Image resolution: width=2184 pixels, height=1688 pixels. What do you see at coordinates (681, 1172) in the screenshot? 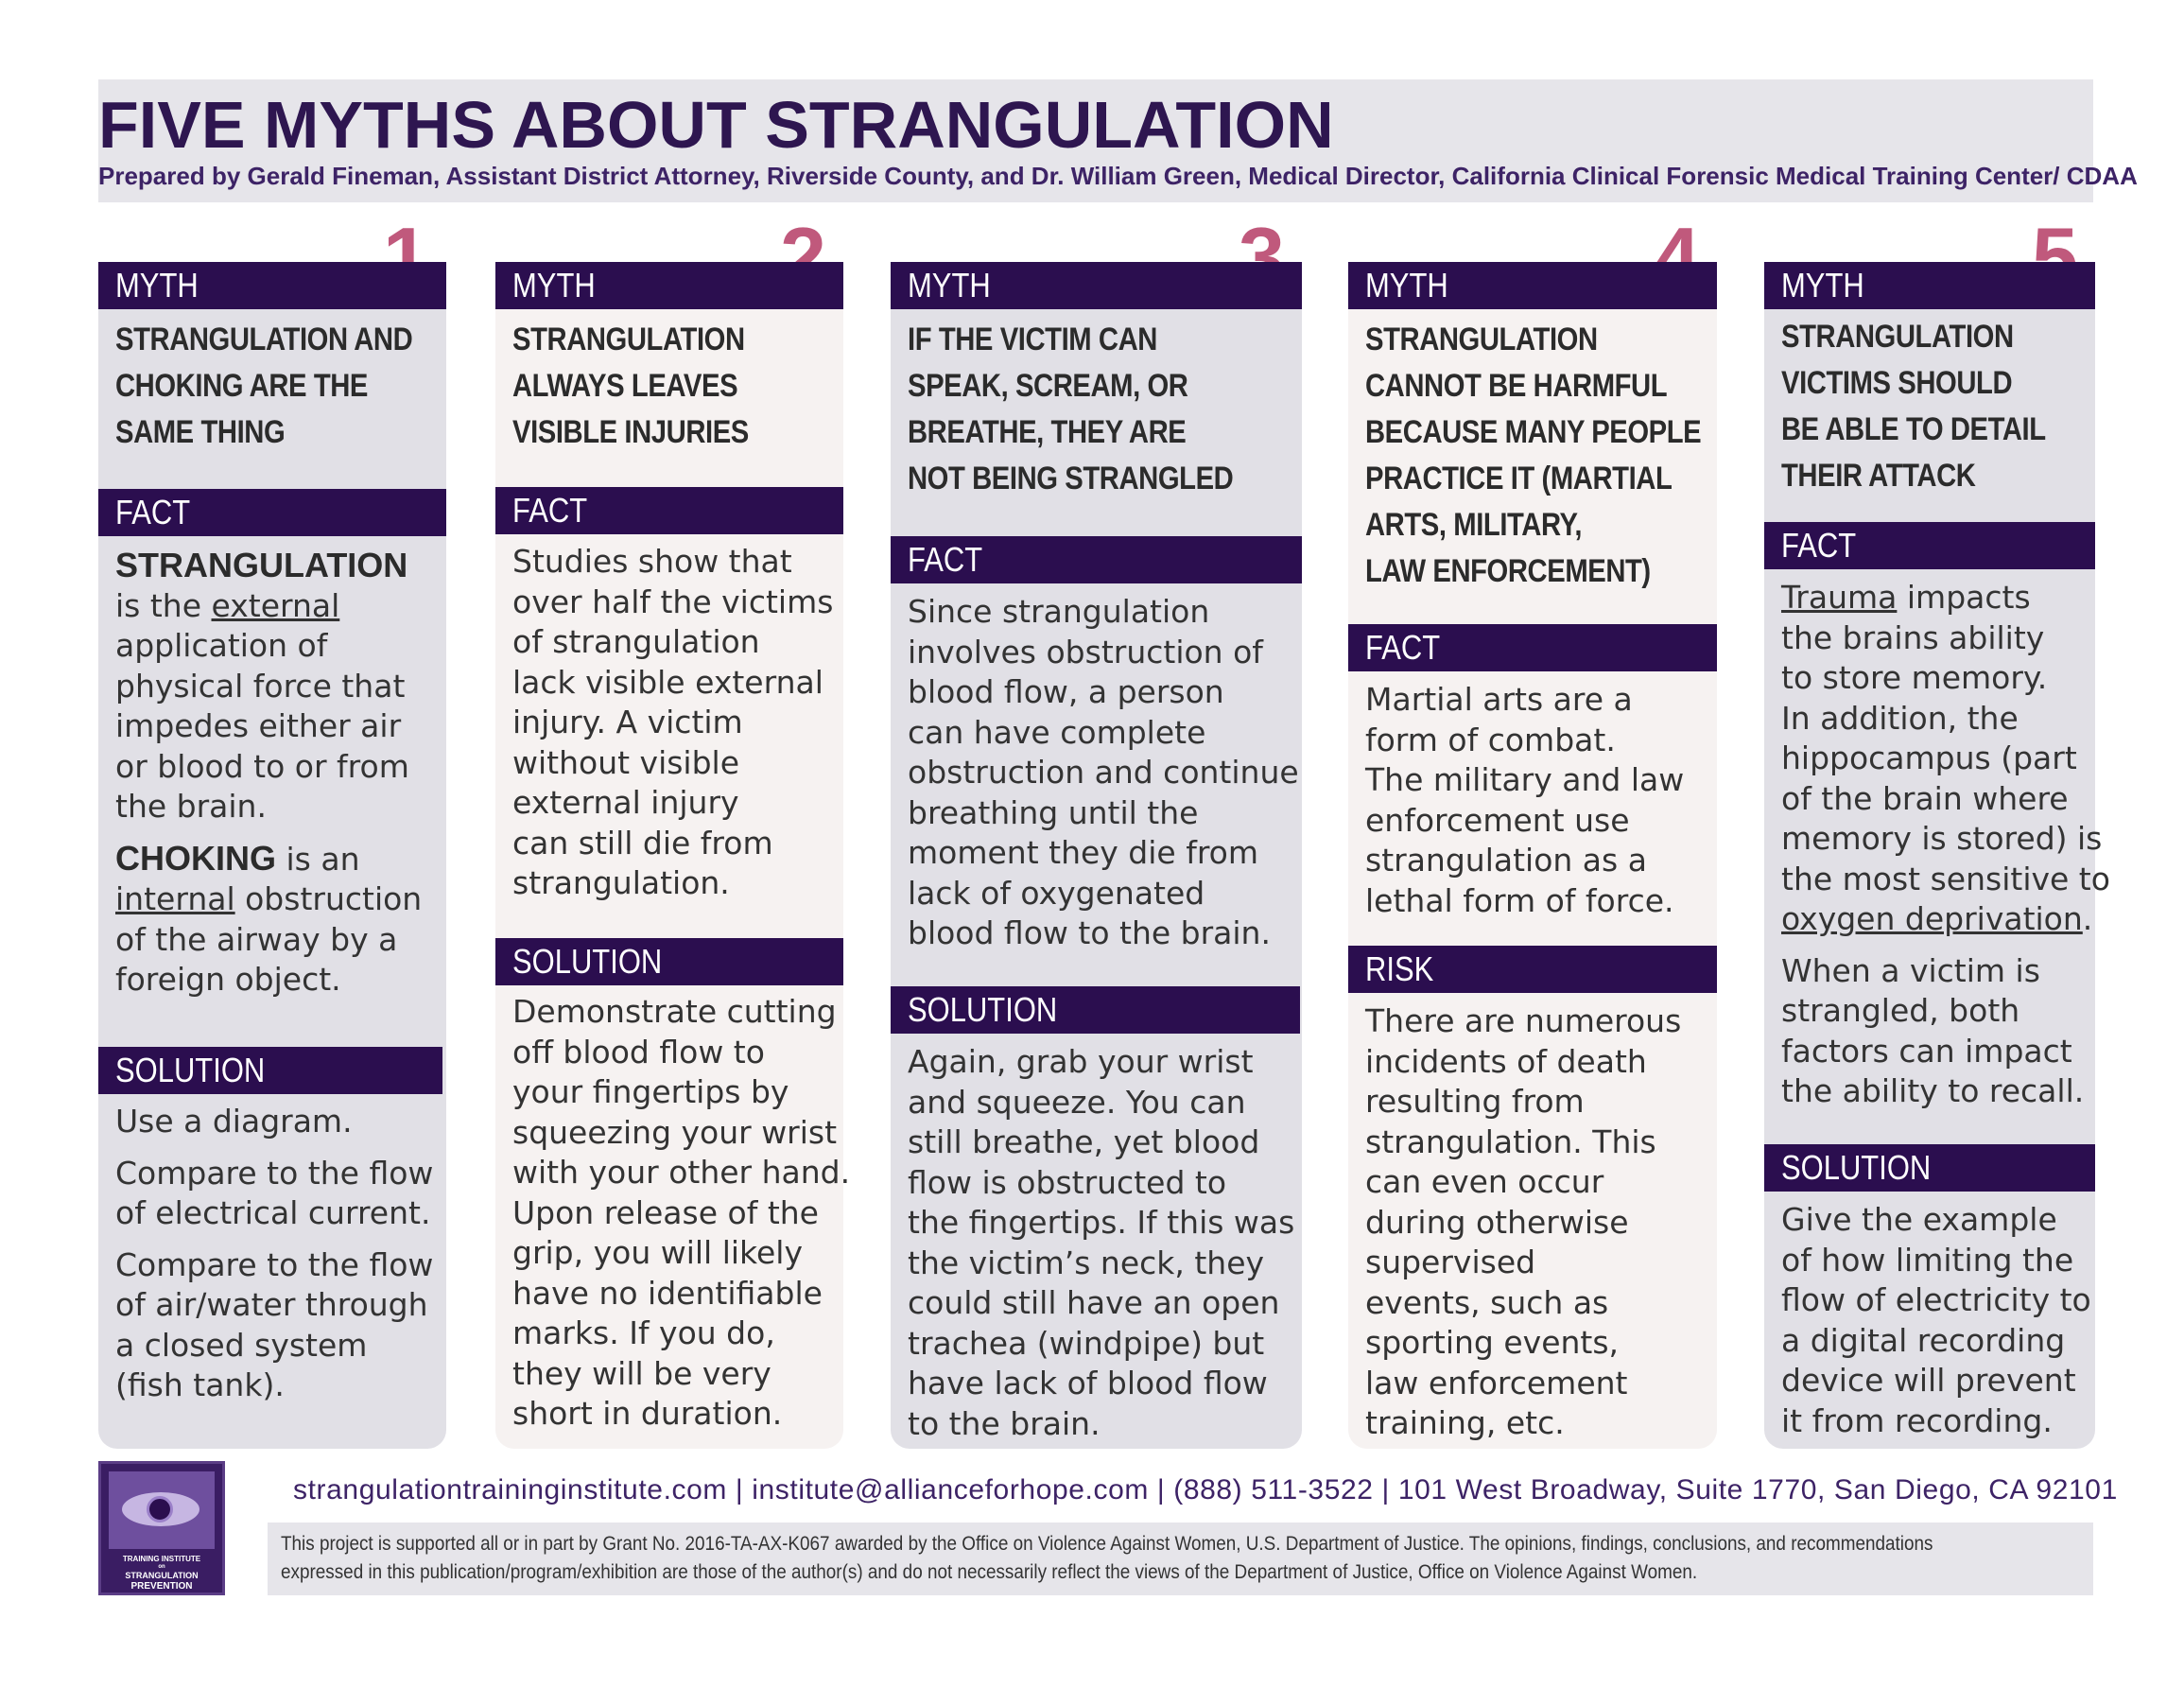
I see `solution-line: with your other hand.` at bounding box center [681, 1172].